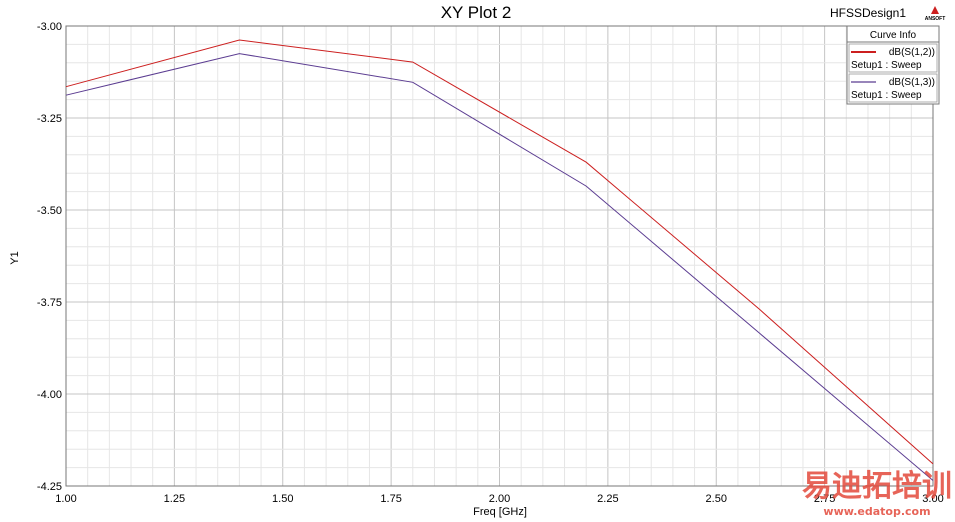 The width and height of the screenshot is (955, 522). Describe the element at coordinates (476, 12) in the screenshot. I see `chart-title: XY Plot 2` at that location.